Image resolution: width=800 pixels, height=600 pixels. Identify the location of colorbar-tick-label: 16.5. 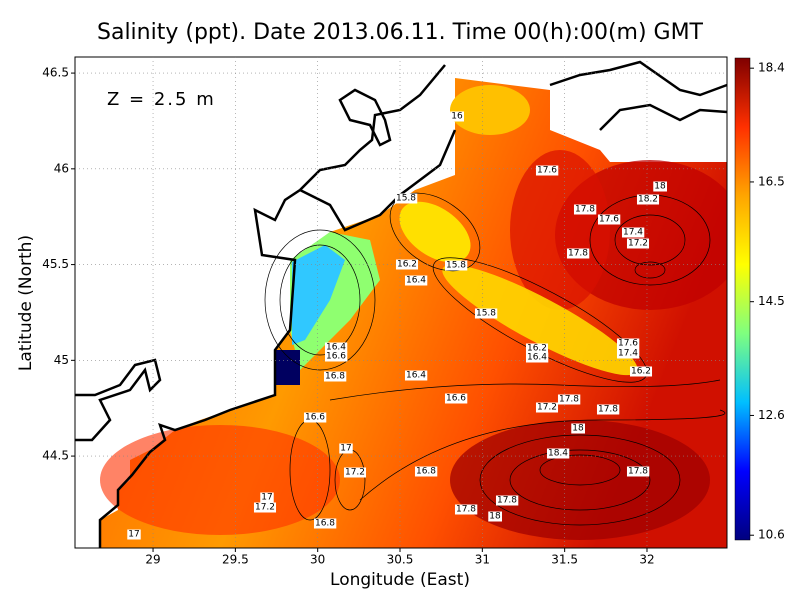
(771, 181).